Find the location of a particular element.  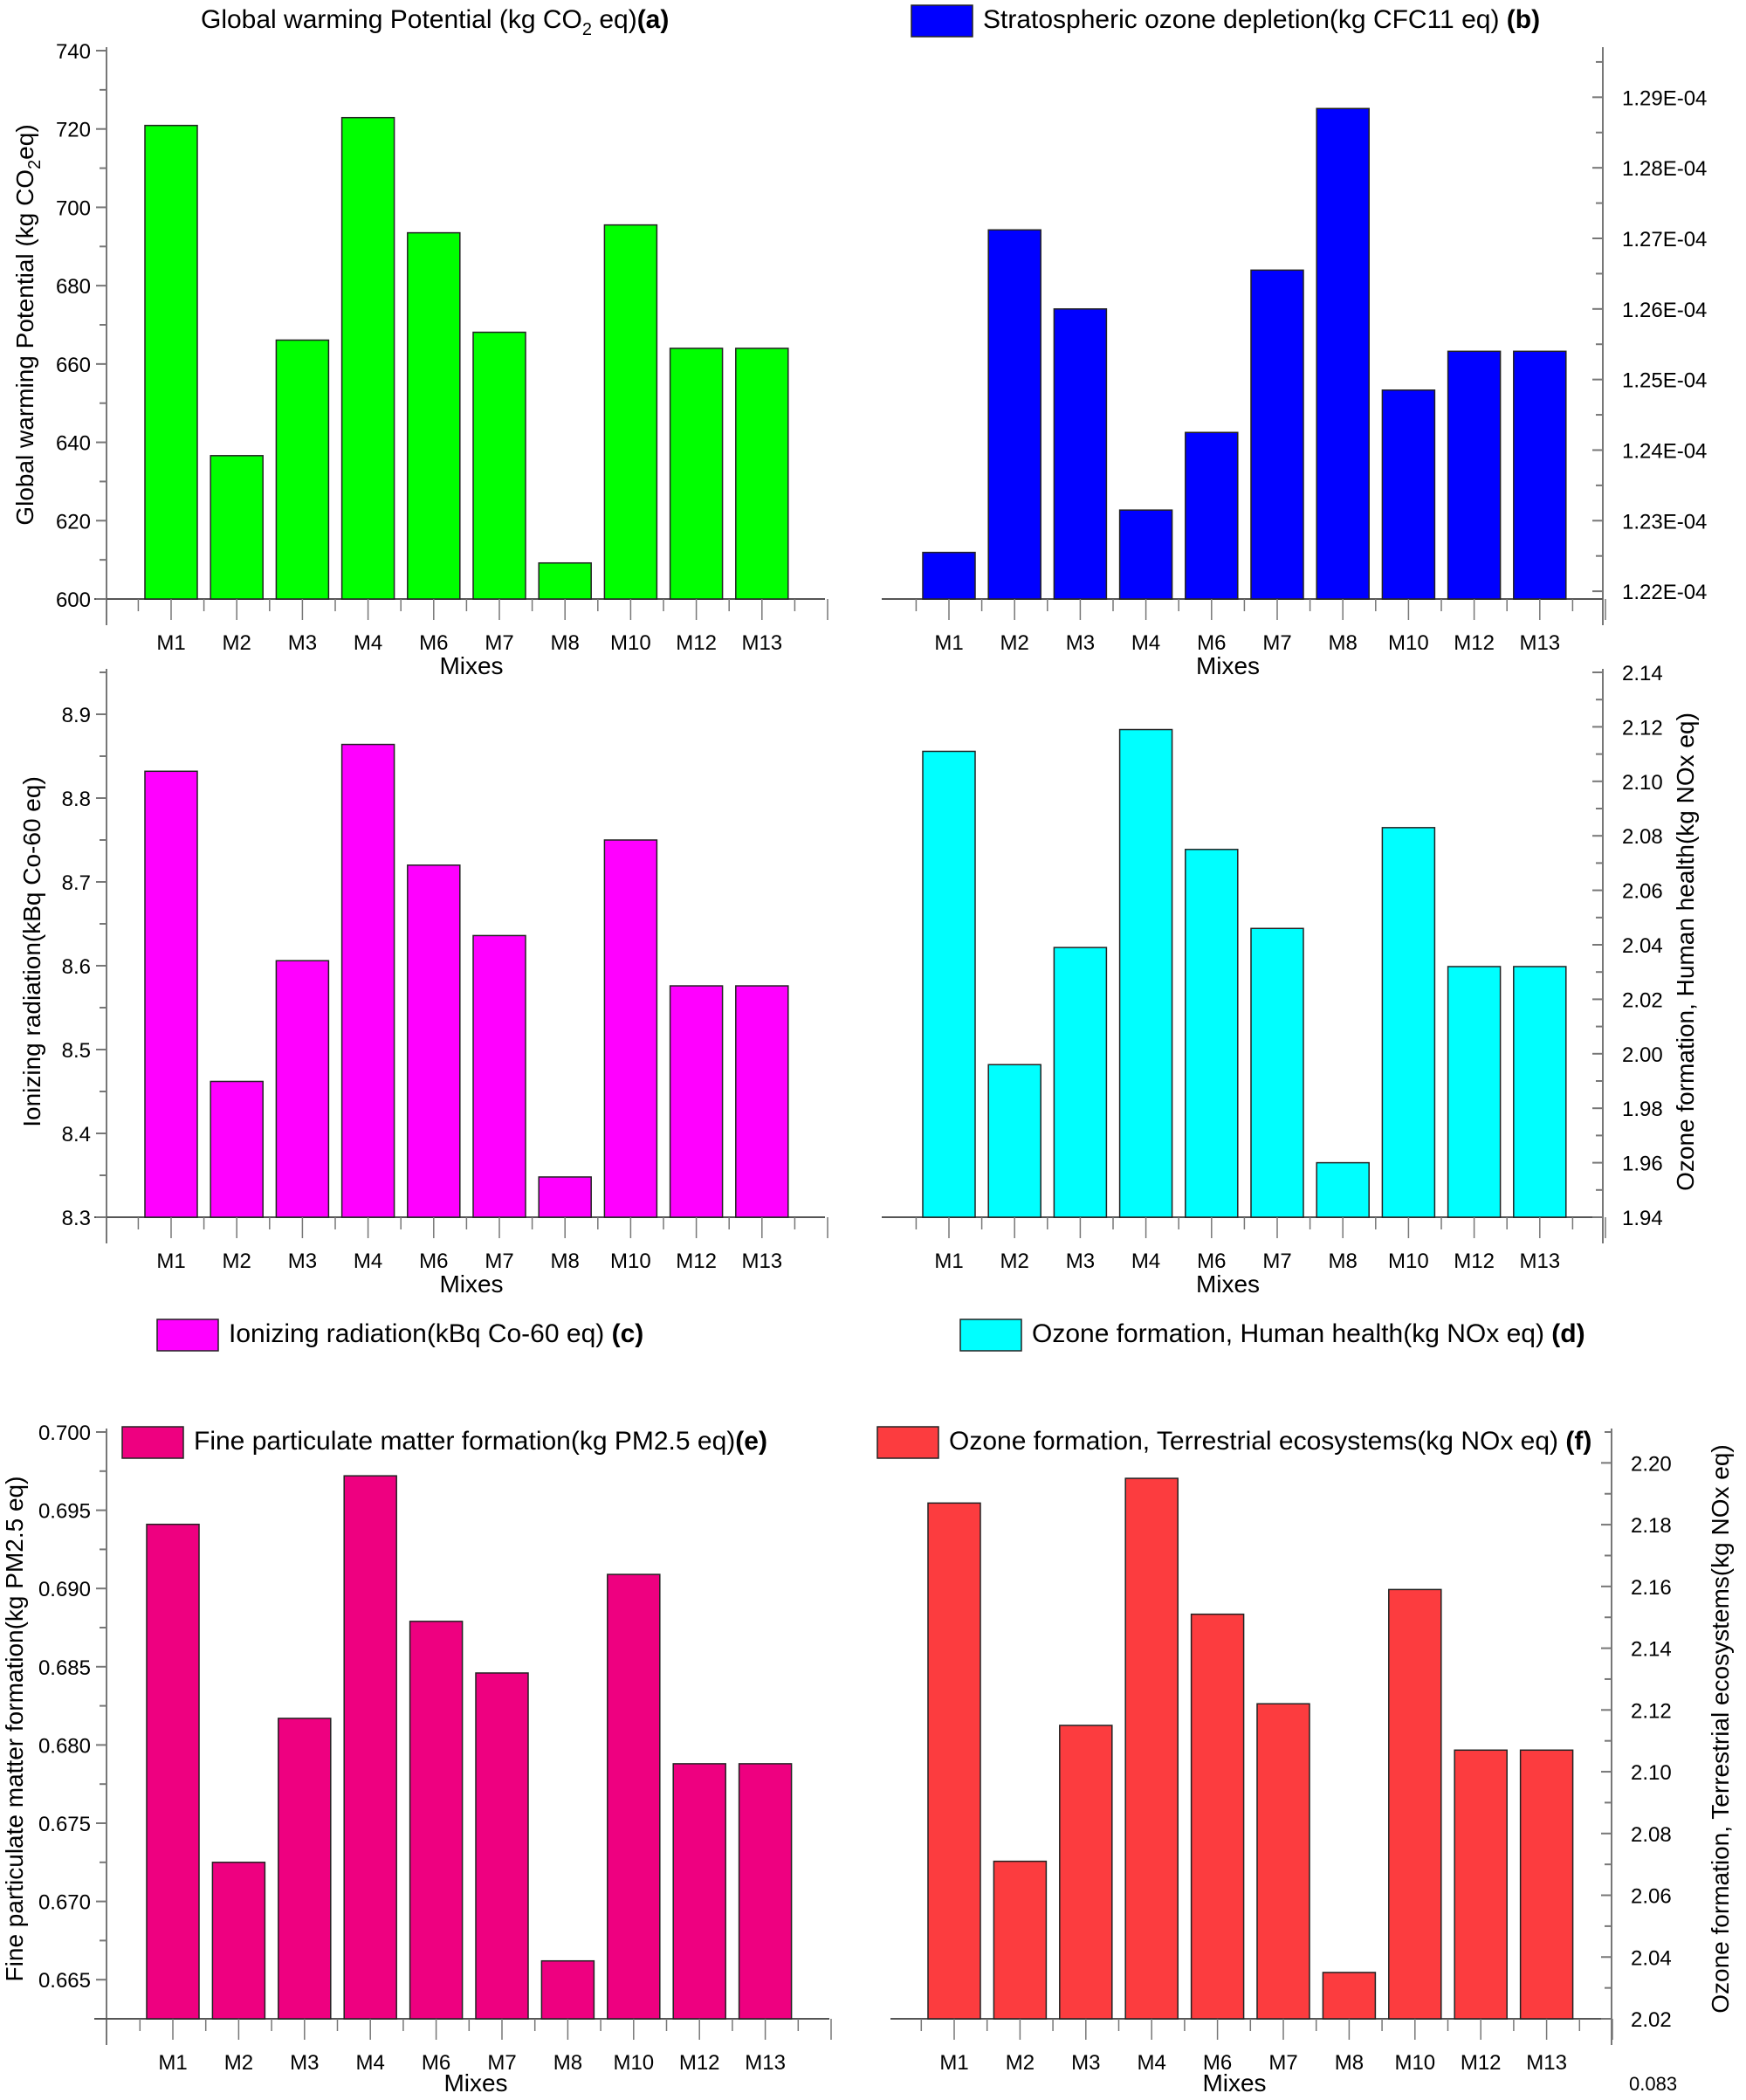

y-axis-title: Ionizing radiation(kBq Co-60 eq) is located at coordinates (31, 951).